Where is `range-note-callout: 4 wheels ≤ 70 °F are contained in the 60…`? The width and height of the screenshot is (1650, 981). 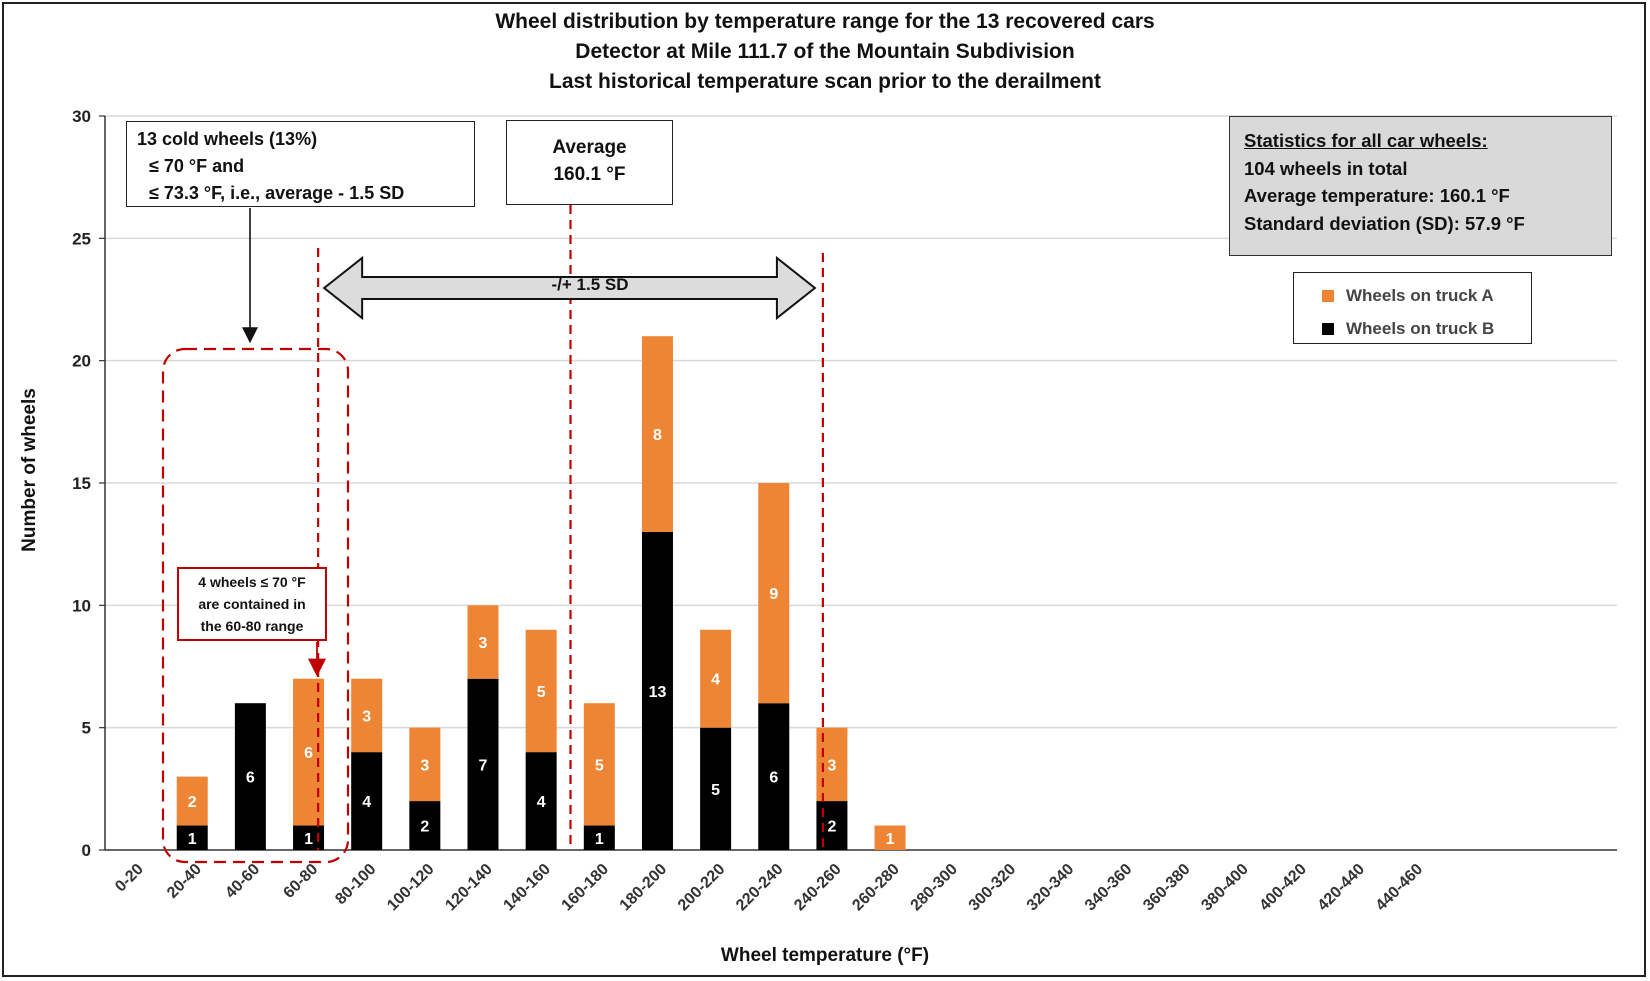 range-note-callout: 4 wheels ≤ 70 °F are contained in the 60… is located at coordinates (252, 604).